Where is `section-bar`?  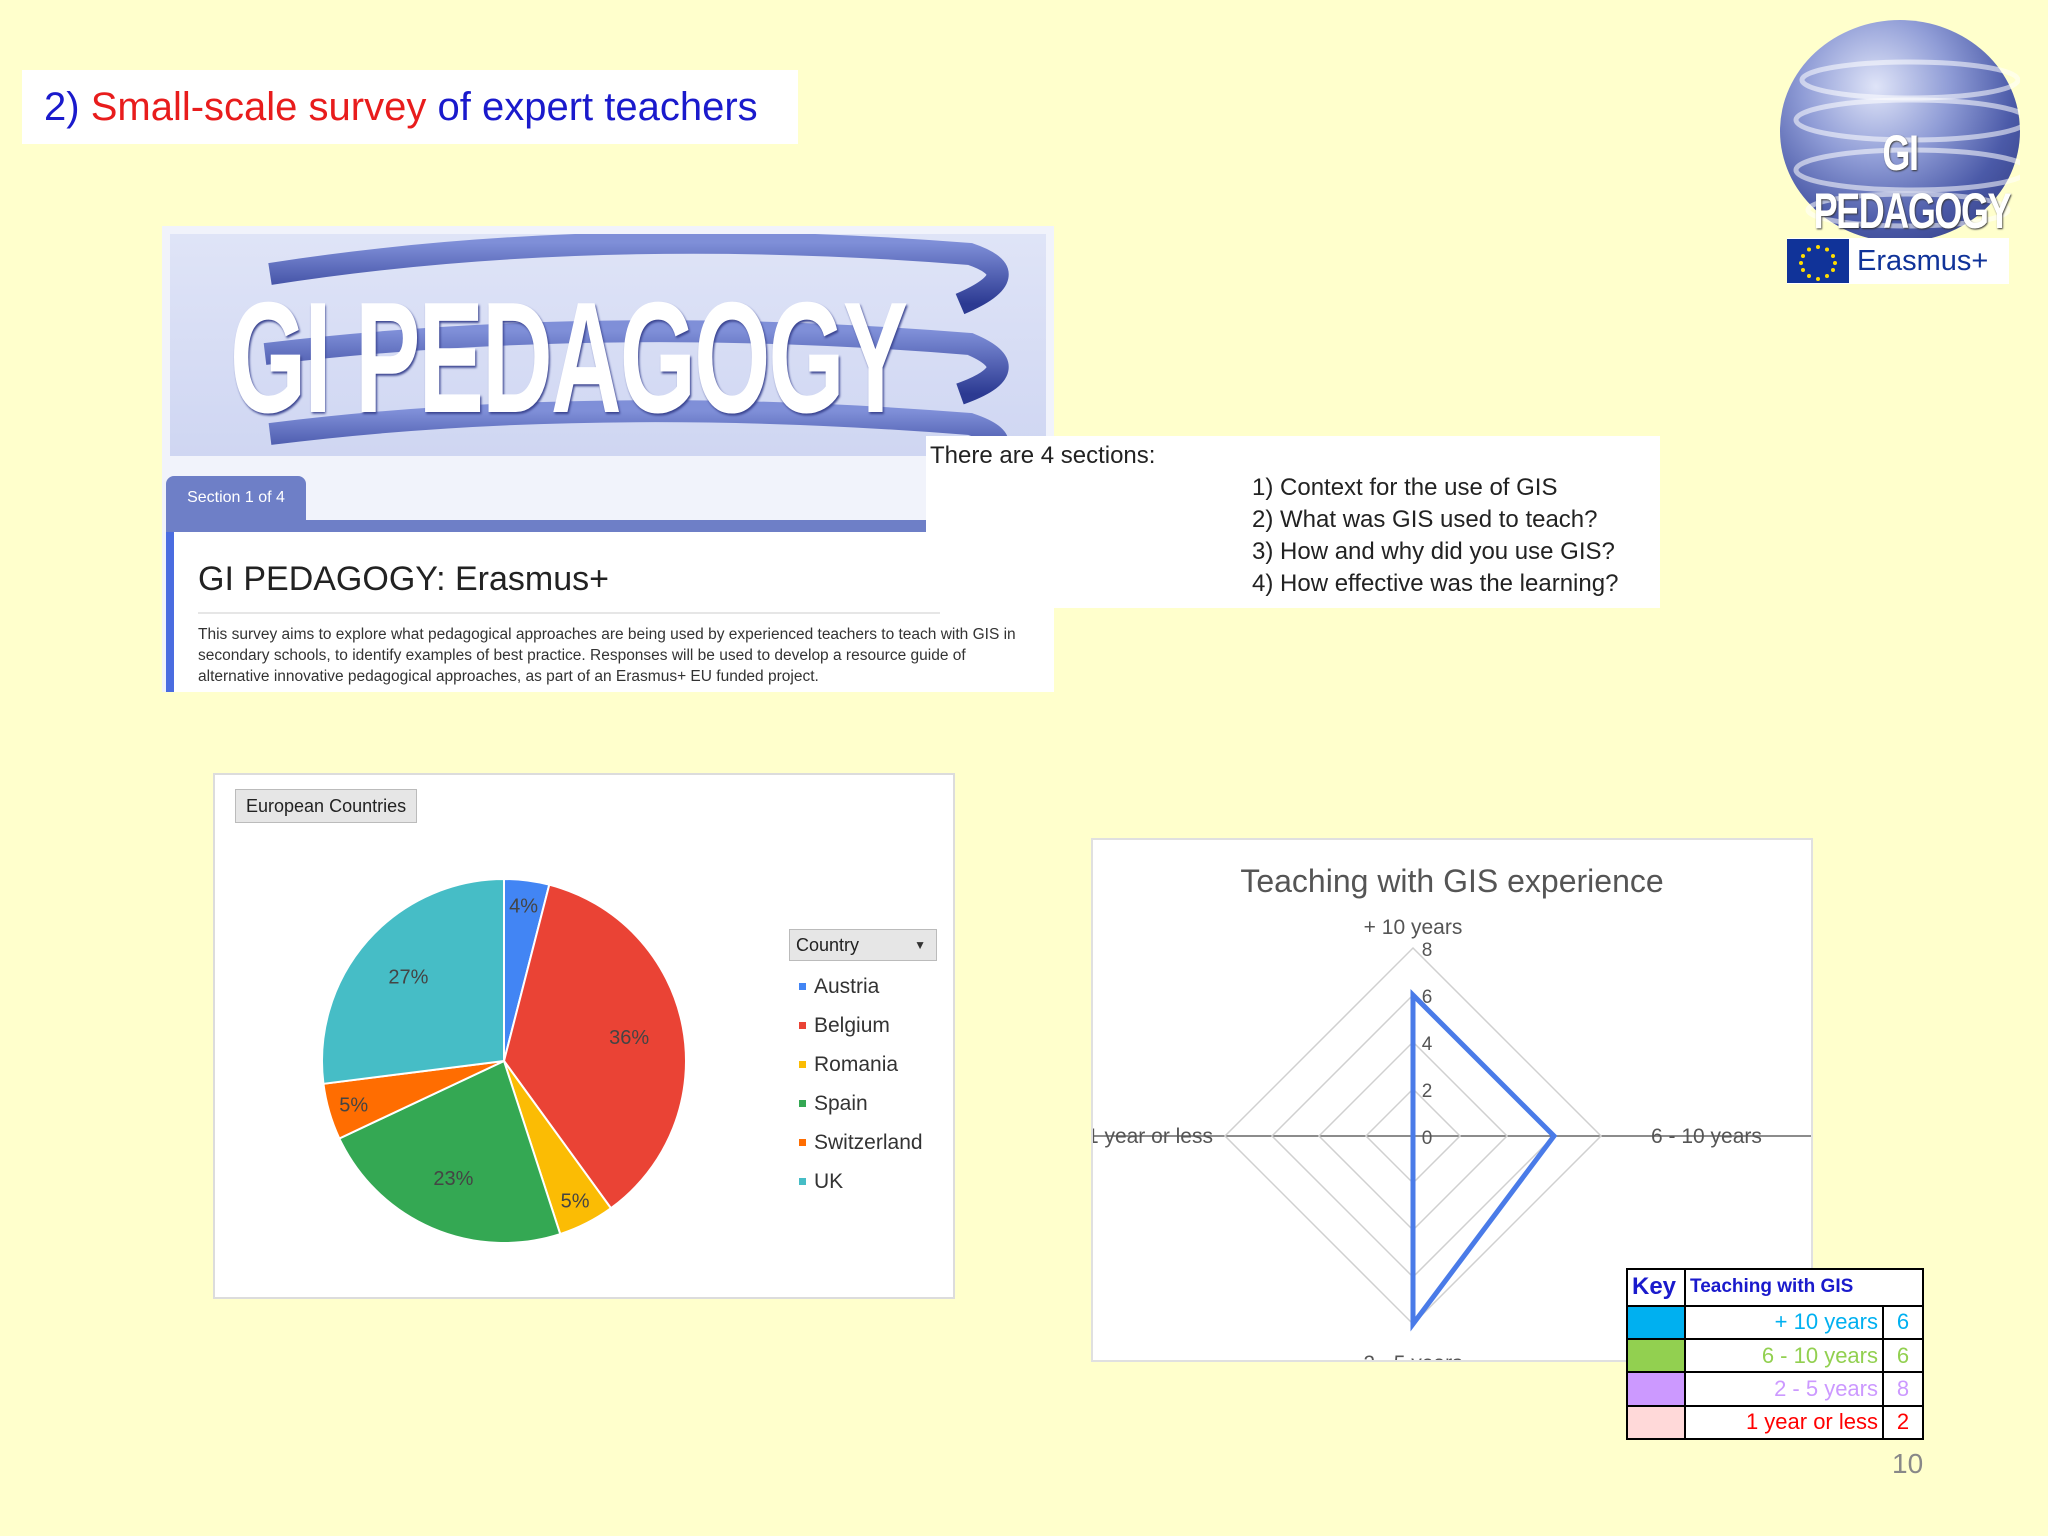 section-bar is located at coordinates (551, 526).